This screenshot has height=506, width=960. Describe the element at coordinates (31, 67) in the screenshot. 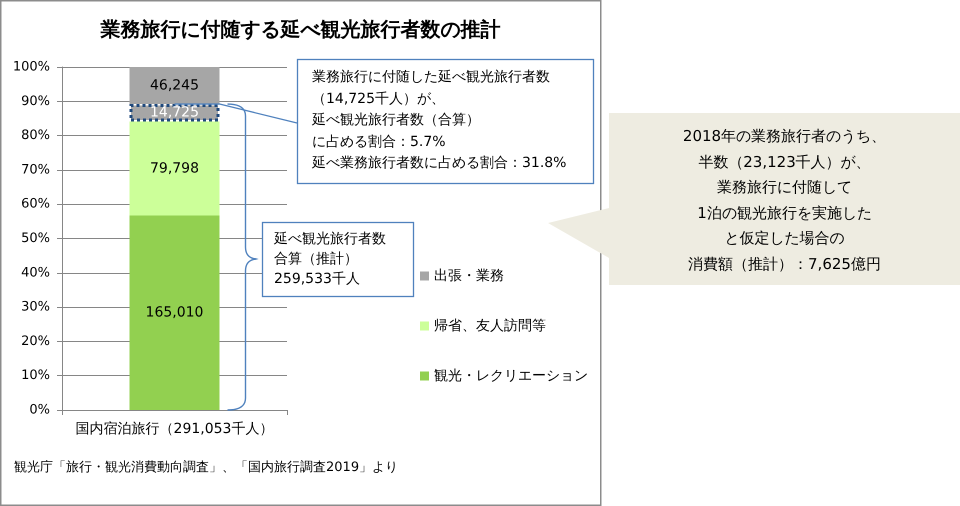

I see `y-tick-label: 100%` at that location.